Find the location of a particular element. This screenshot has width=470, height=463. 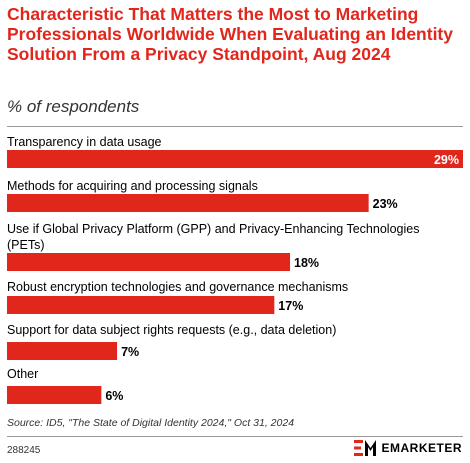

value-label: 7% is located at coordinates (130, 352).